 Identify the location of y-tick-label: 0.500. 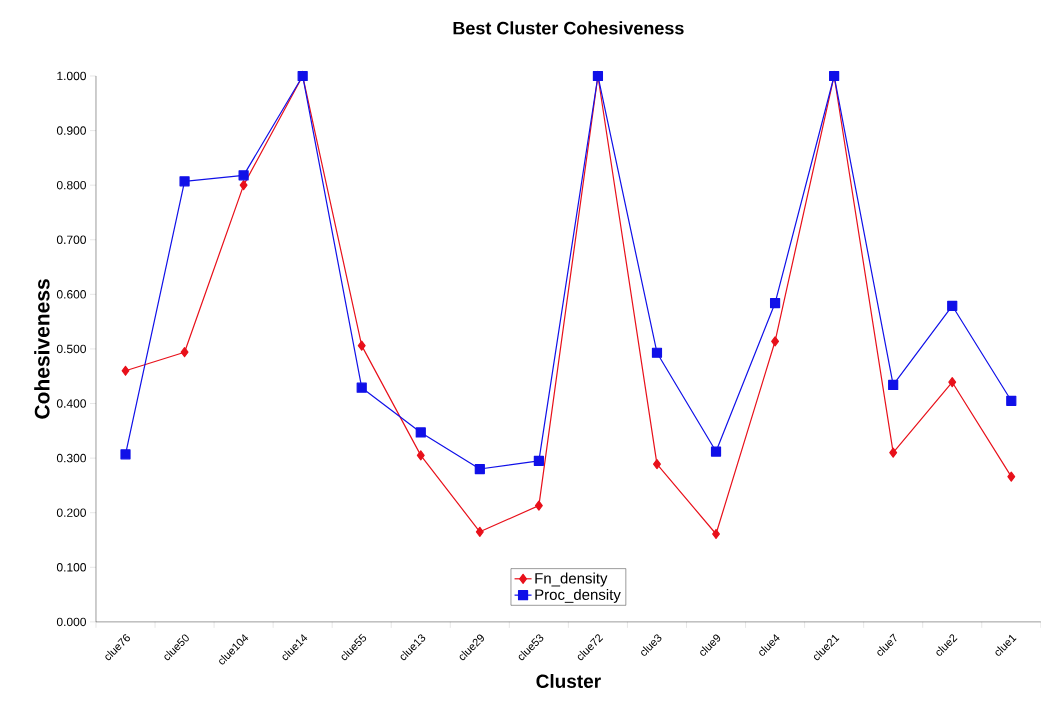
(71, 349).